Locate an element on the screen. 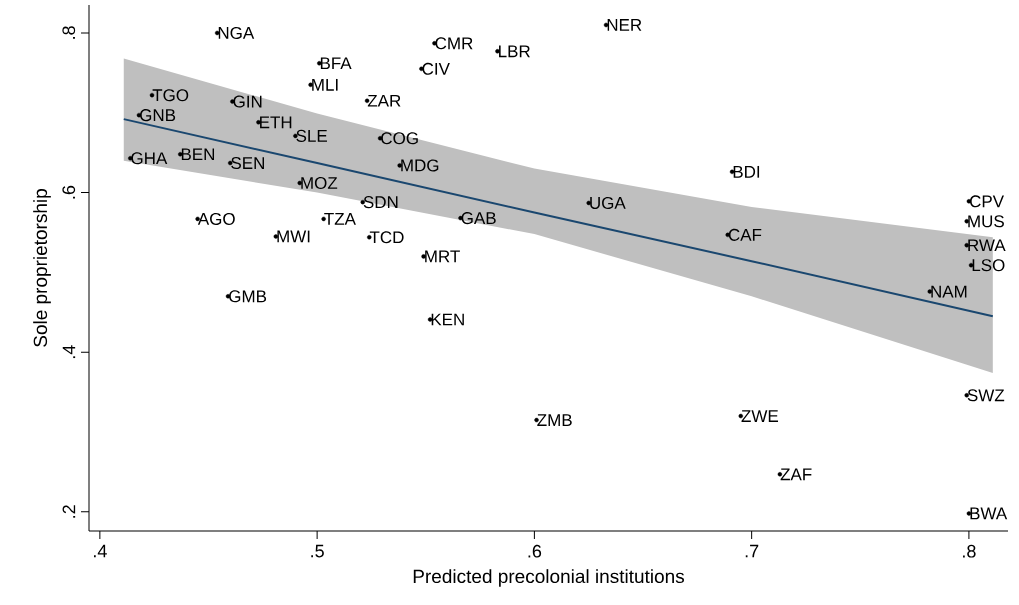  annotation: CAF is located at coordinates (745, 234).